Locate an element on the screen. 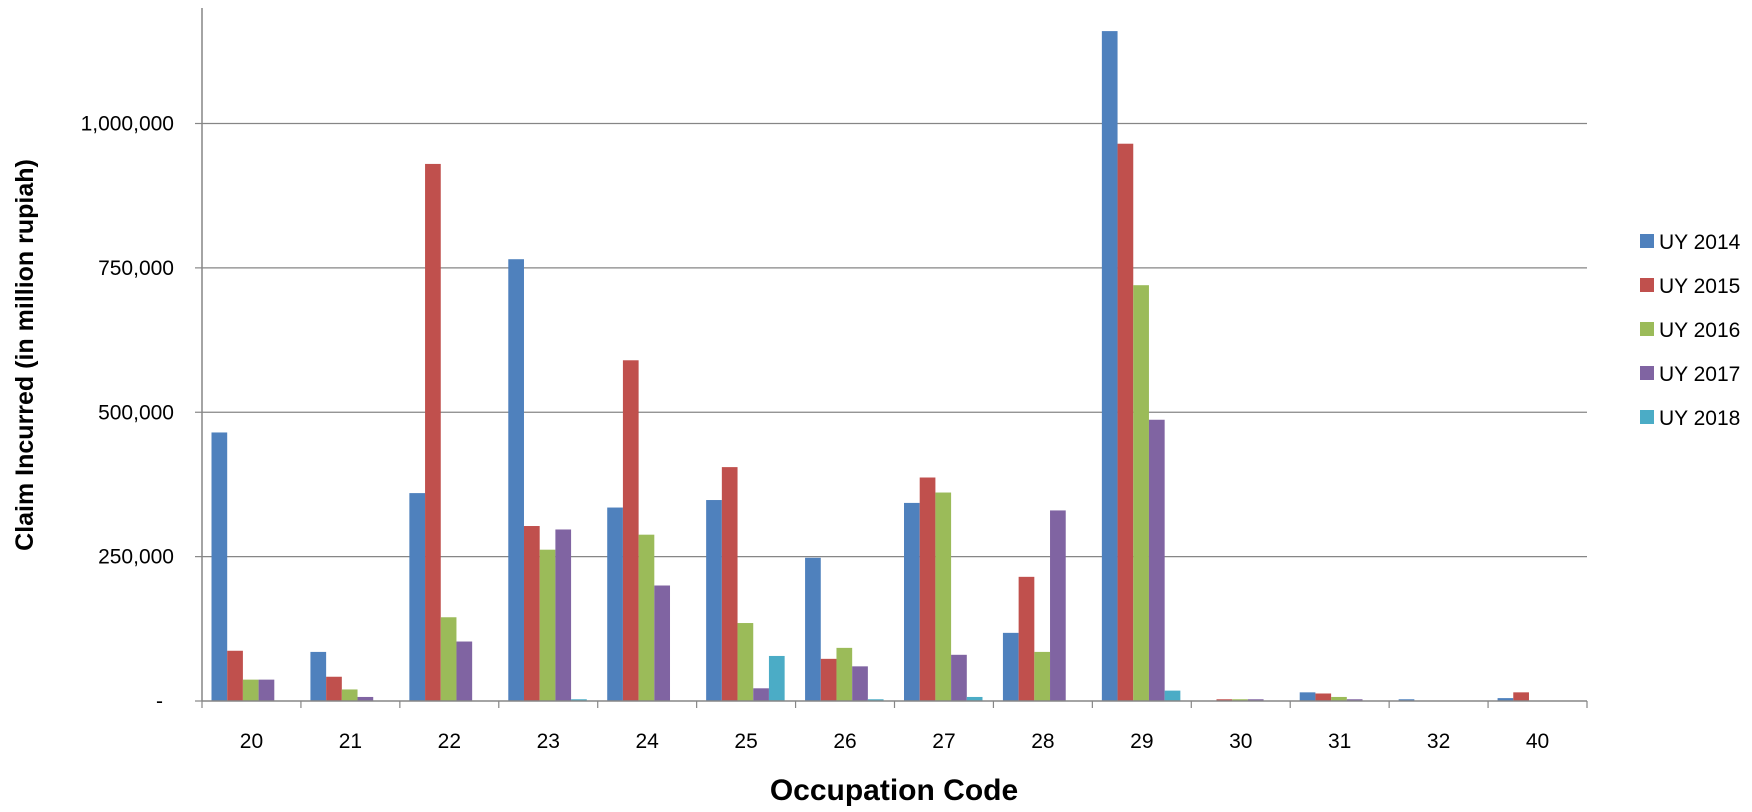 The image size is (1752, 812). x-tick-label: 29 is located at coordinates (1141, 741).